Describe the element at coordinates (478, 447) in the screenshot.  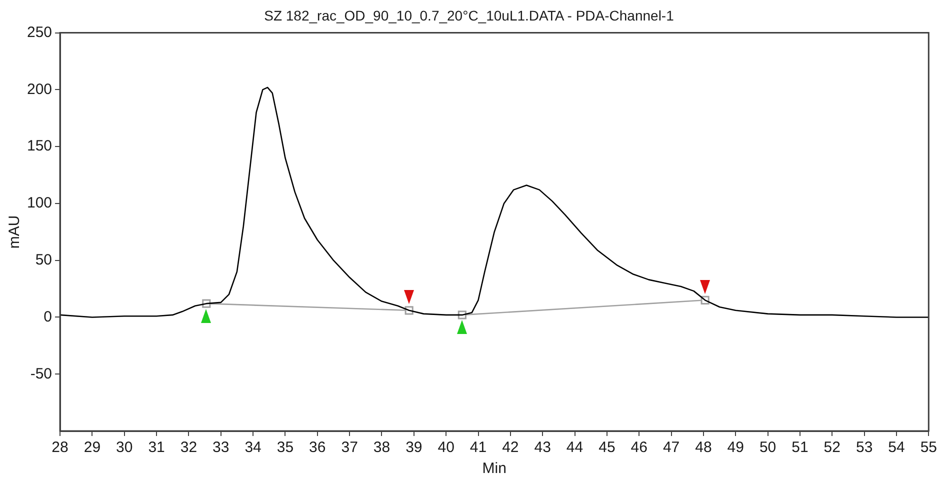
I see `x-tick-label: 41` at that location.